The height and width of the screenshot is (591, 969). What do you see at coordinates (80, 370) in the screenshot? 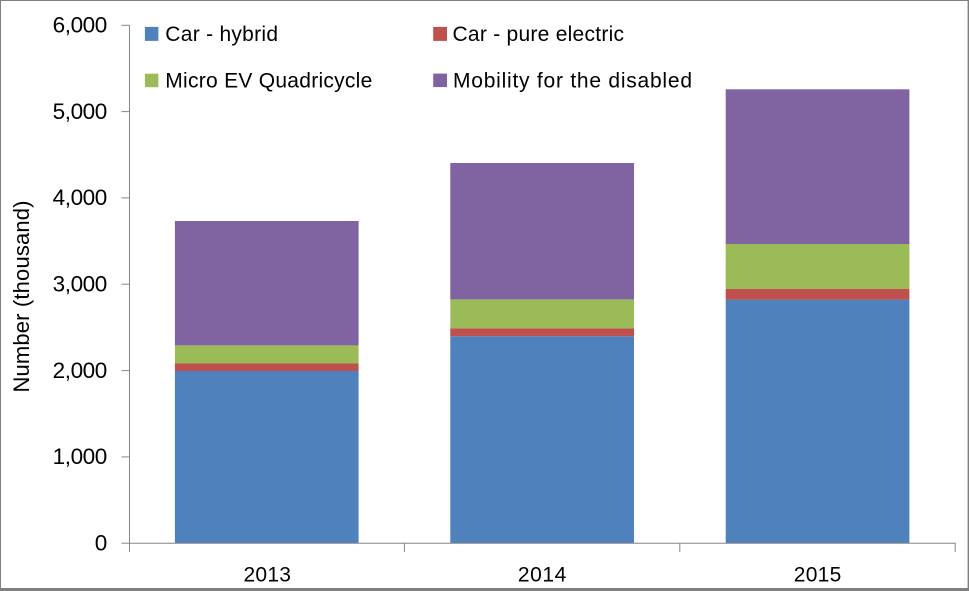
I see `svg-text: 2,000` at bounding box center [80, 370].